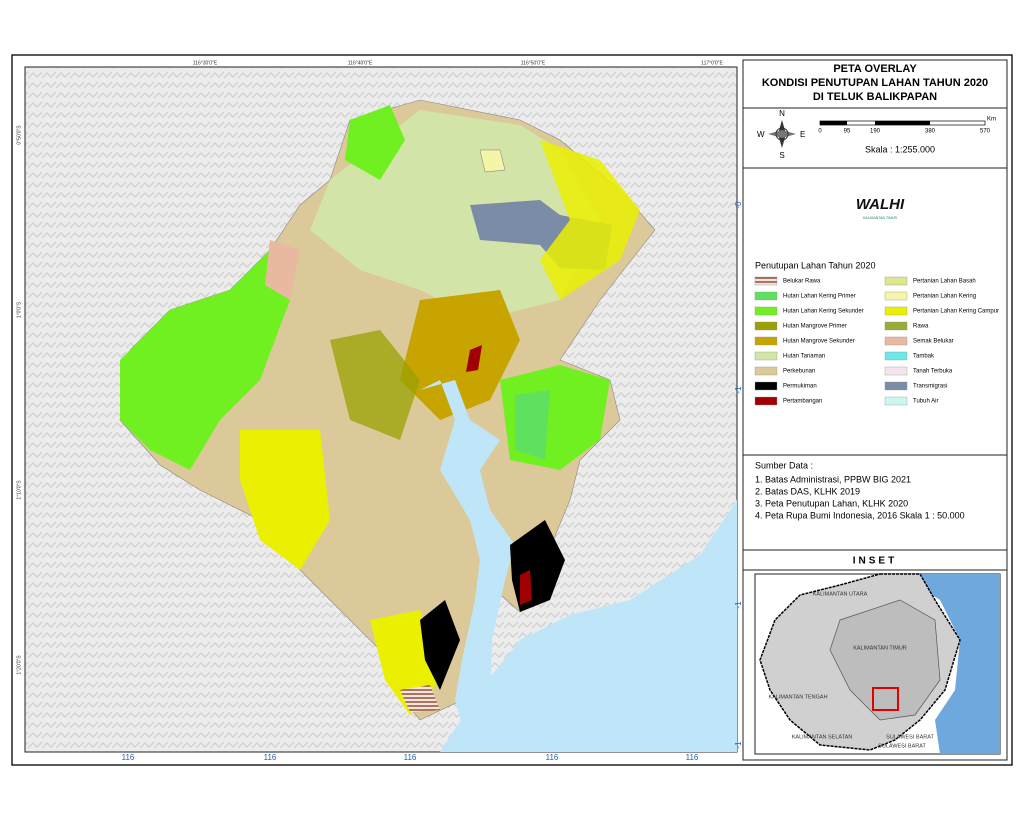  What do you see at coordinates (807, 491) in the screenshot?
I see `source-line: 2. Batas DAS, KLHK 2019` at bounding box center [807, 491].